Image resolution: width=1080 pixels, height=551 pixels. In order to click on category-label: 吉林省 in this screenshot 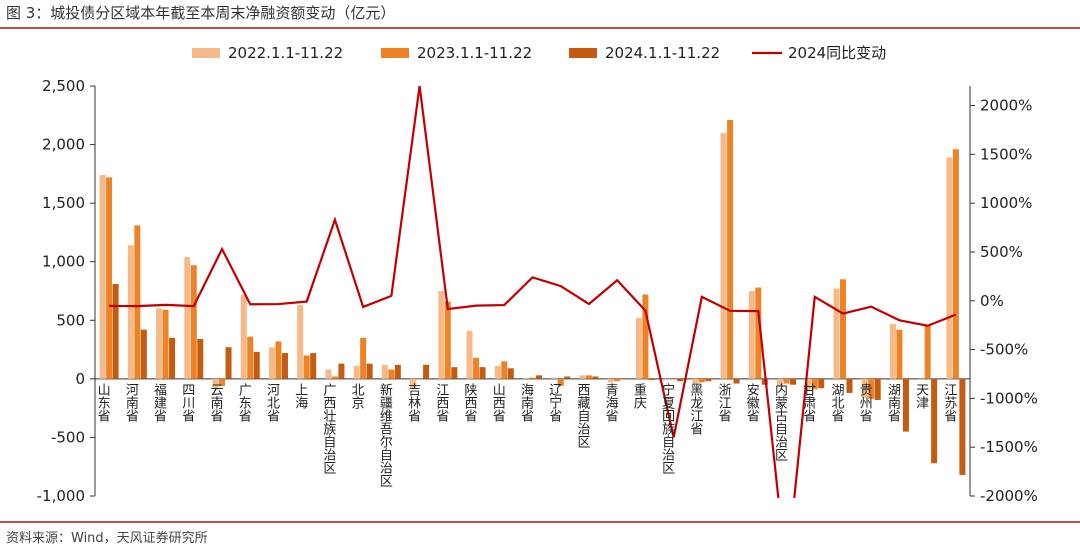, I will do `click(413, 402)`.